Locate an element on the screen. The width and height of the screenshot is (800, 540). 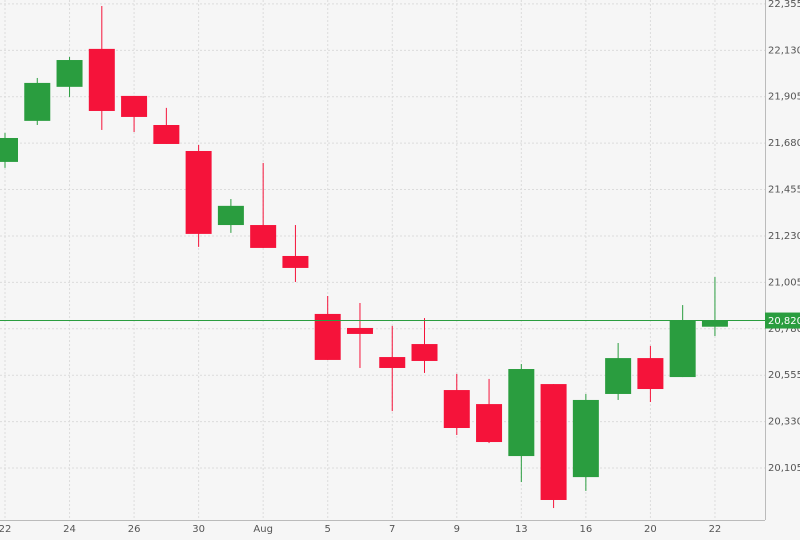
x-tick-label: 9 is located at coordinates (457, 529).